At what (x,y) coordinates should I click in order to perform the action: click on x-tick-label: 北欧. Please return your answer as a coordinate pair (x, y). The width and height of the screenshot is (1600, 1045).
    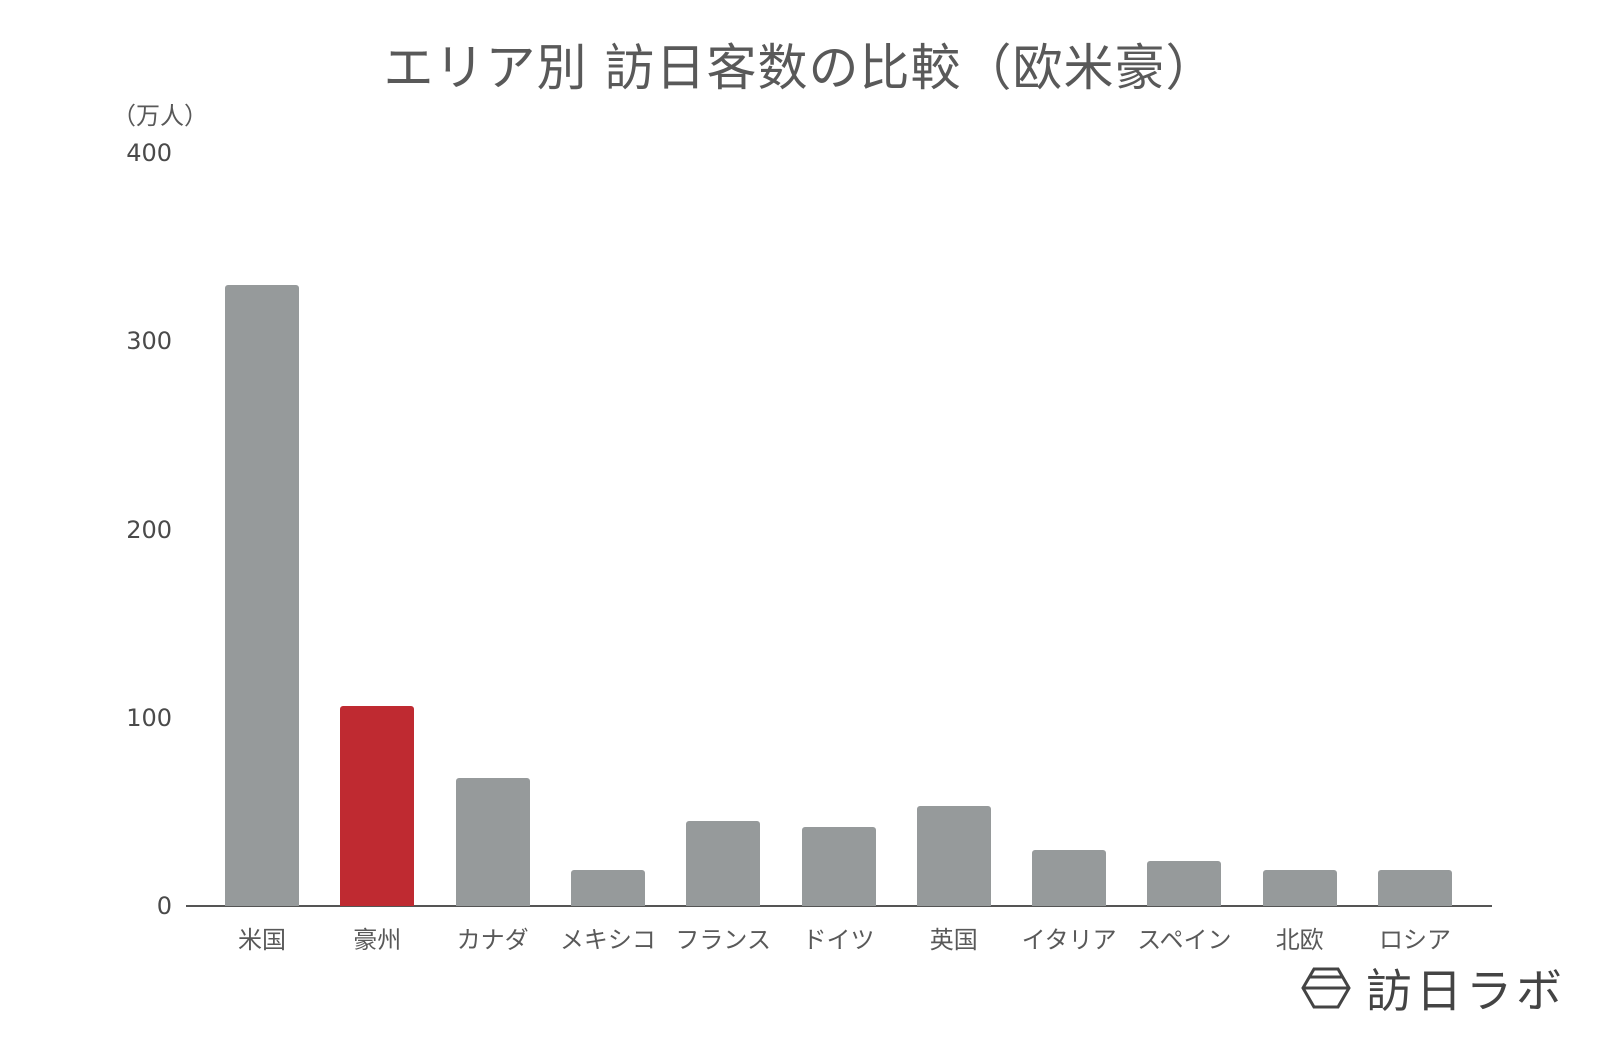
    Looking at the image, I should click on (1299, 940).